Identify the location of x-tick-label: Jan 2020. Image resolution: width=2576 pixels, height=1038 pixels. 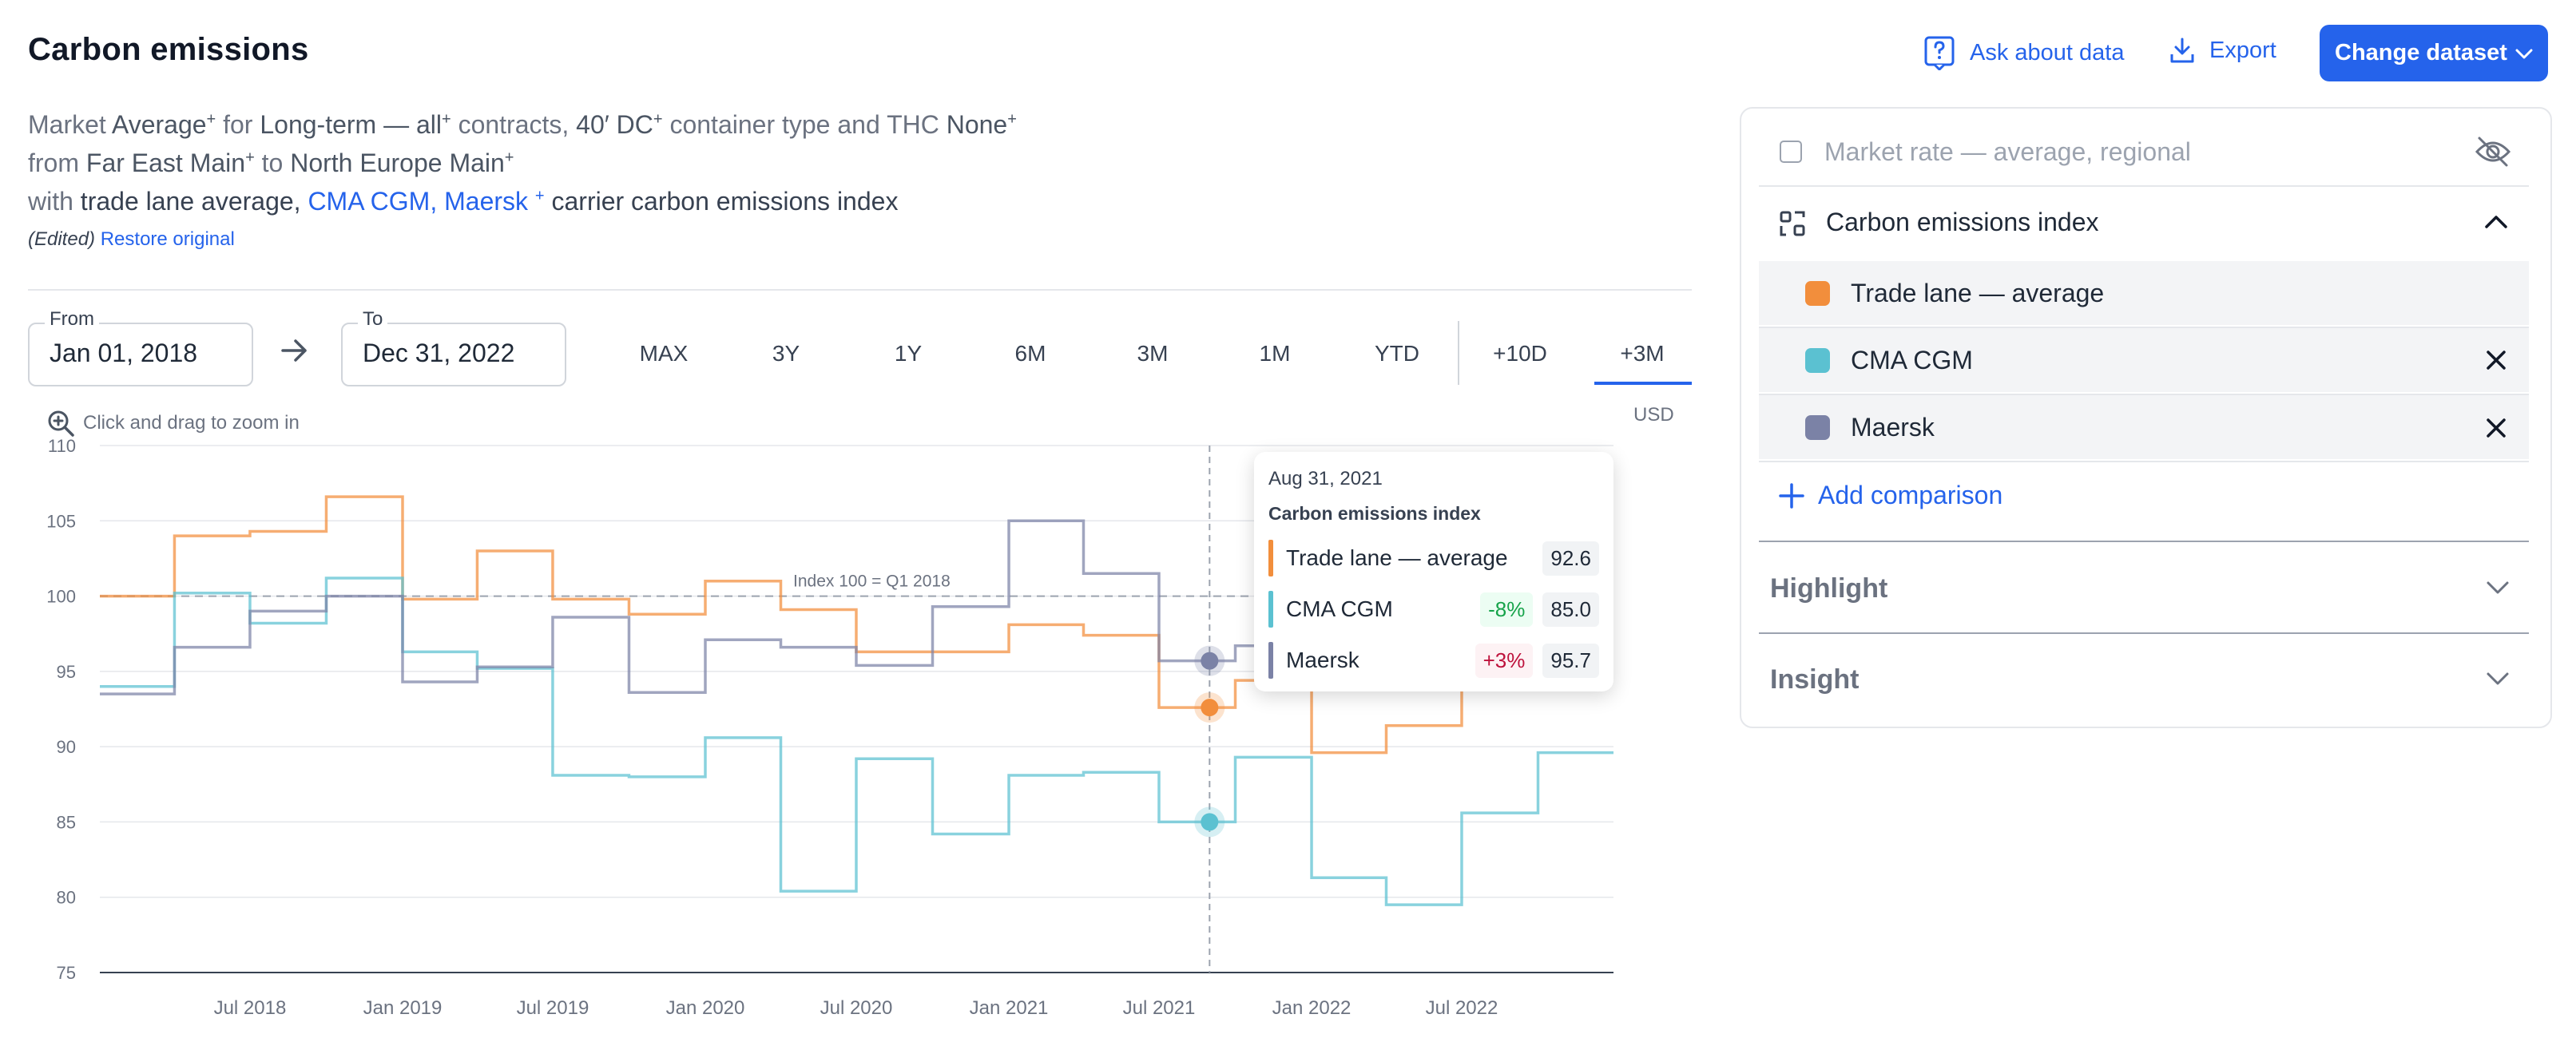
(705, 1008).